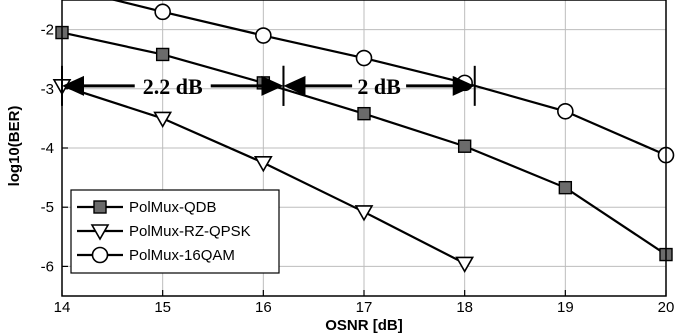 The width and height of the screenshot is (687, 335). I want to click on annotation-label: 2 dB, so click(379, 86).